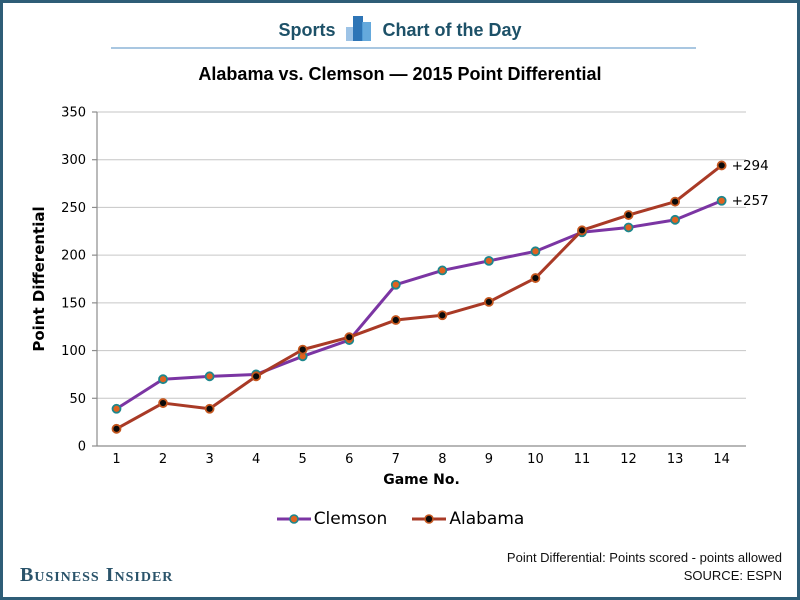 Image resolution: width=800 pixels, height=600 pixels. What do you see at coordinates (452, 30) in the screenshot?
I see `header-title-label: Chart of the Day` at bounding box center [452, 30].